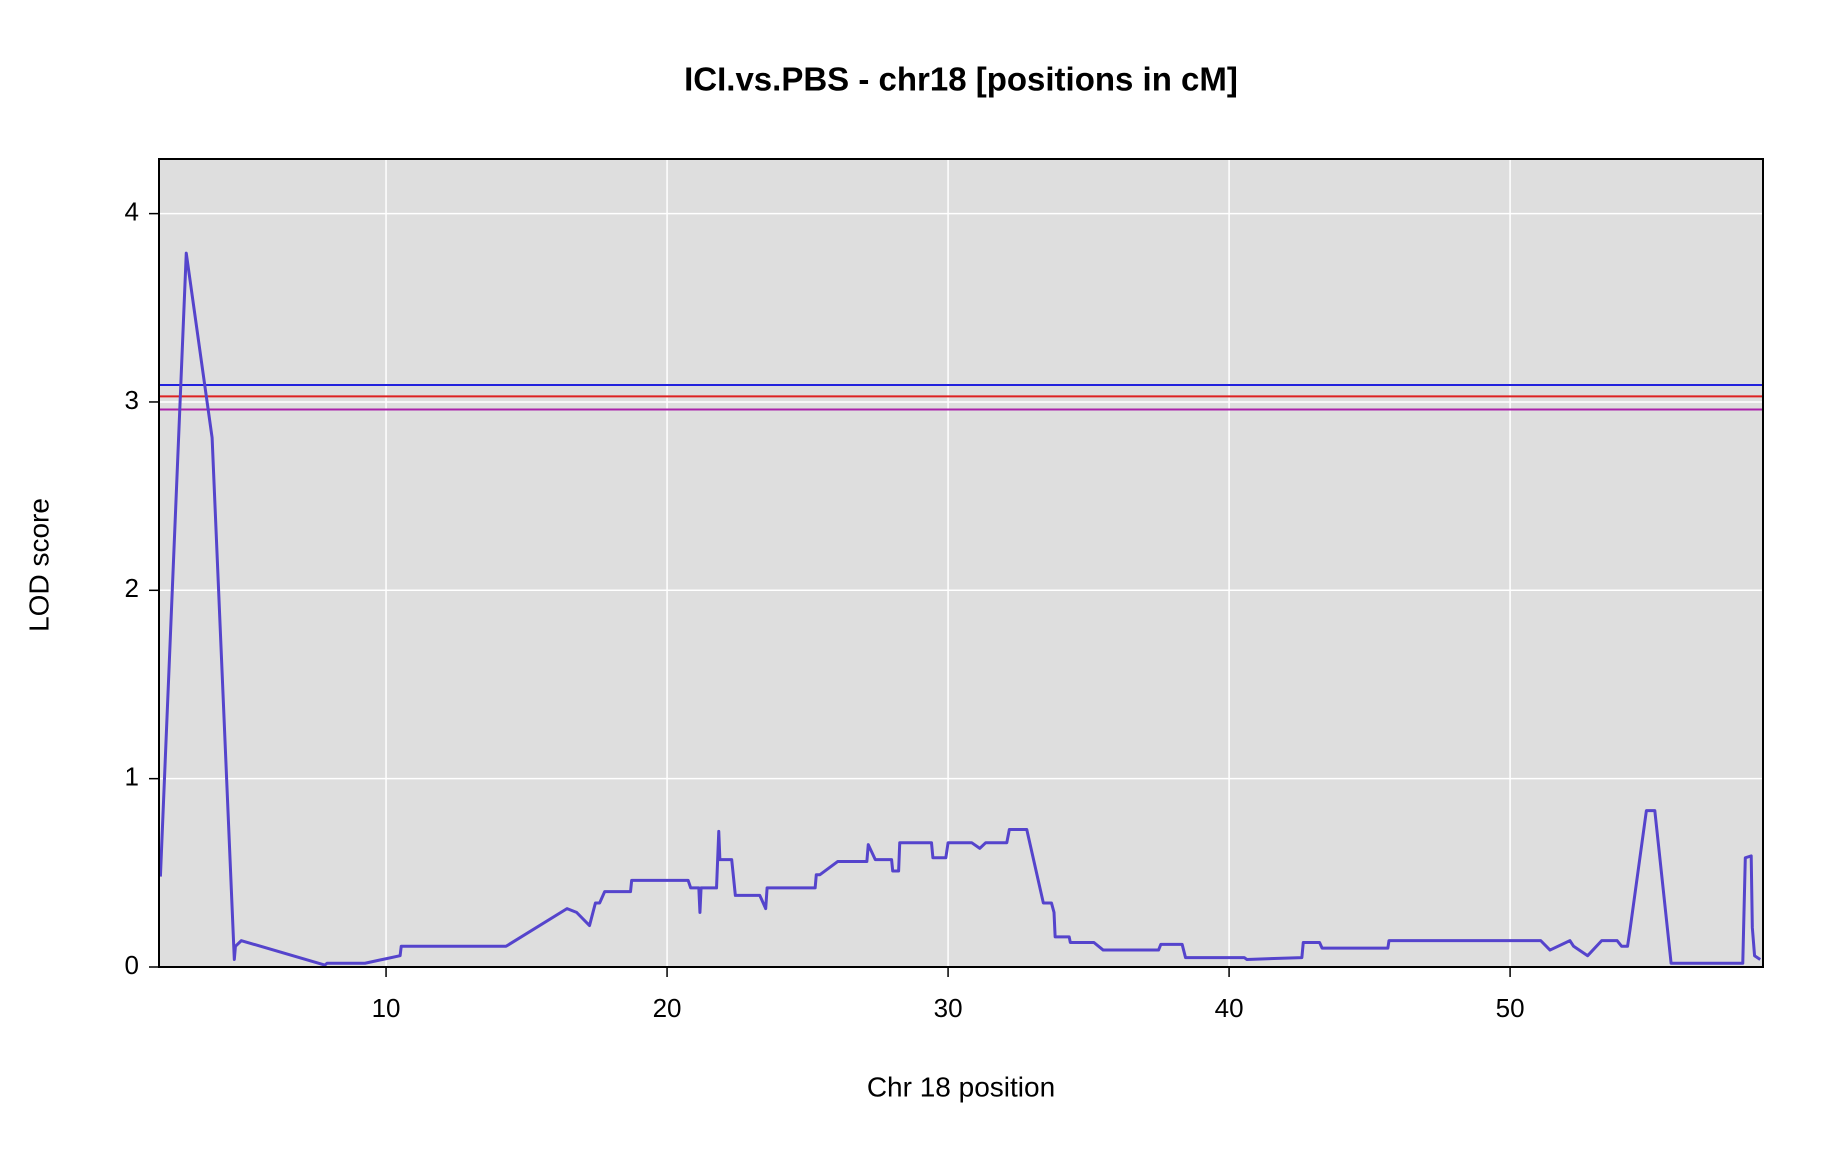  What do you see at coordinates (132, 588) in the screenshot?
I see `y-tick-label: 2` at bounding box center [132, 588].